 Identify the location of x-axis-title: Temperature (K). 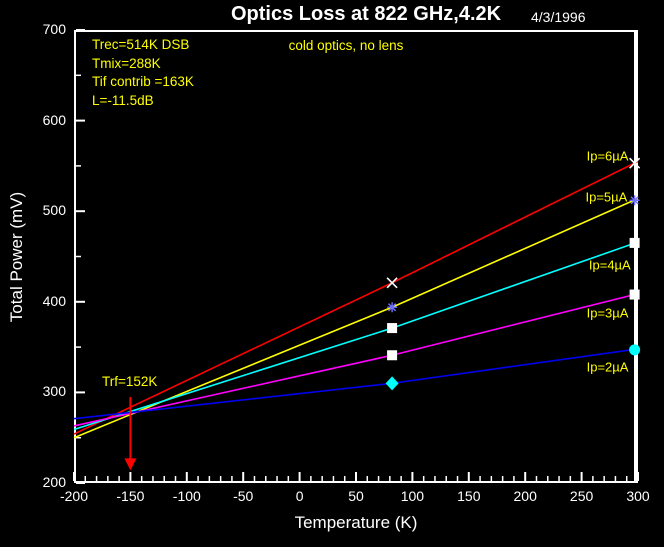
(356, 522).